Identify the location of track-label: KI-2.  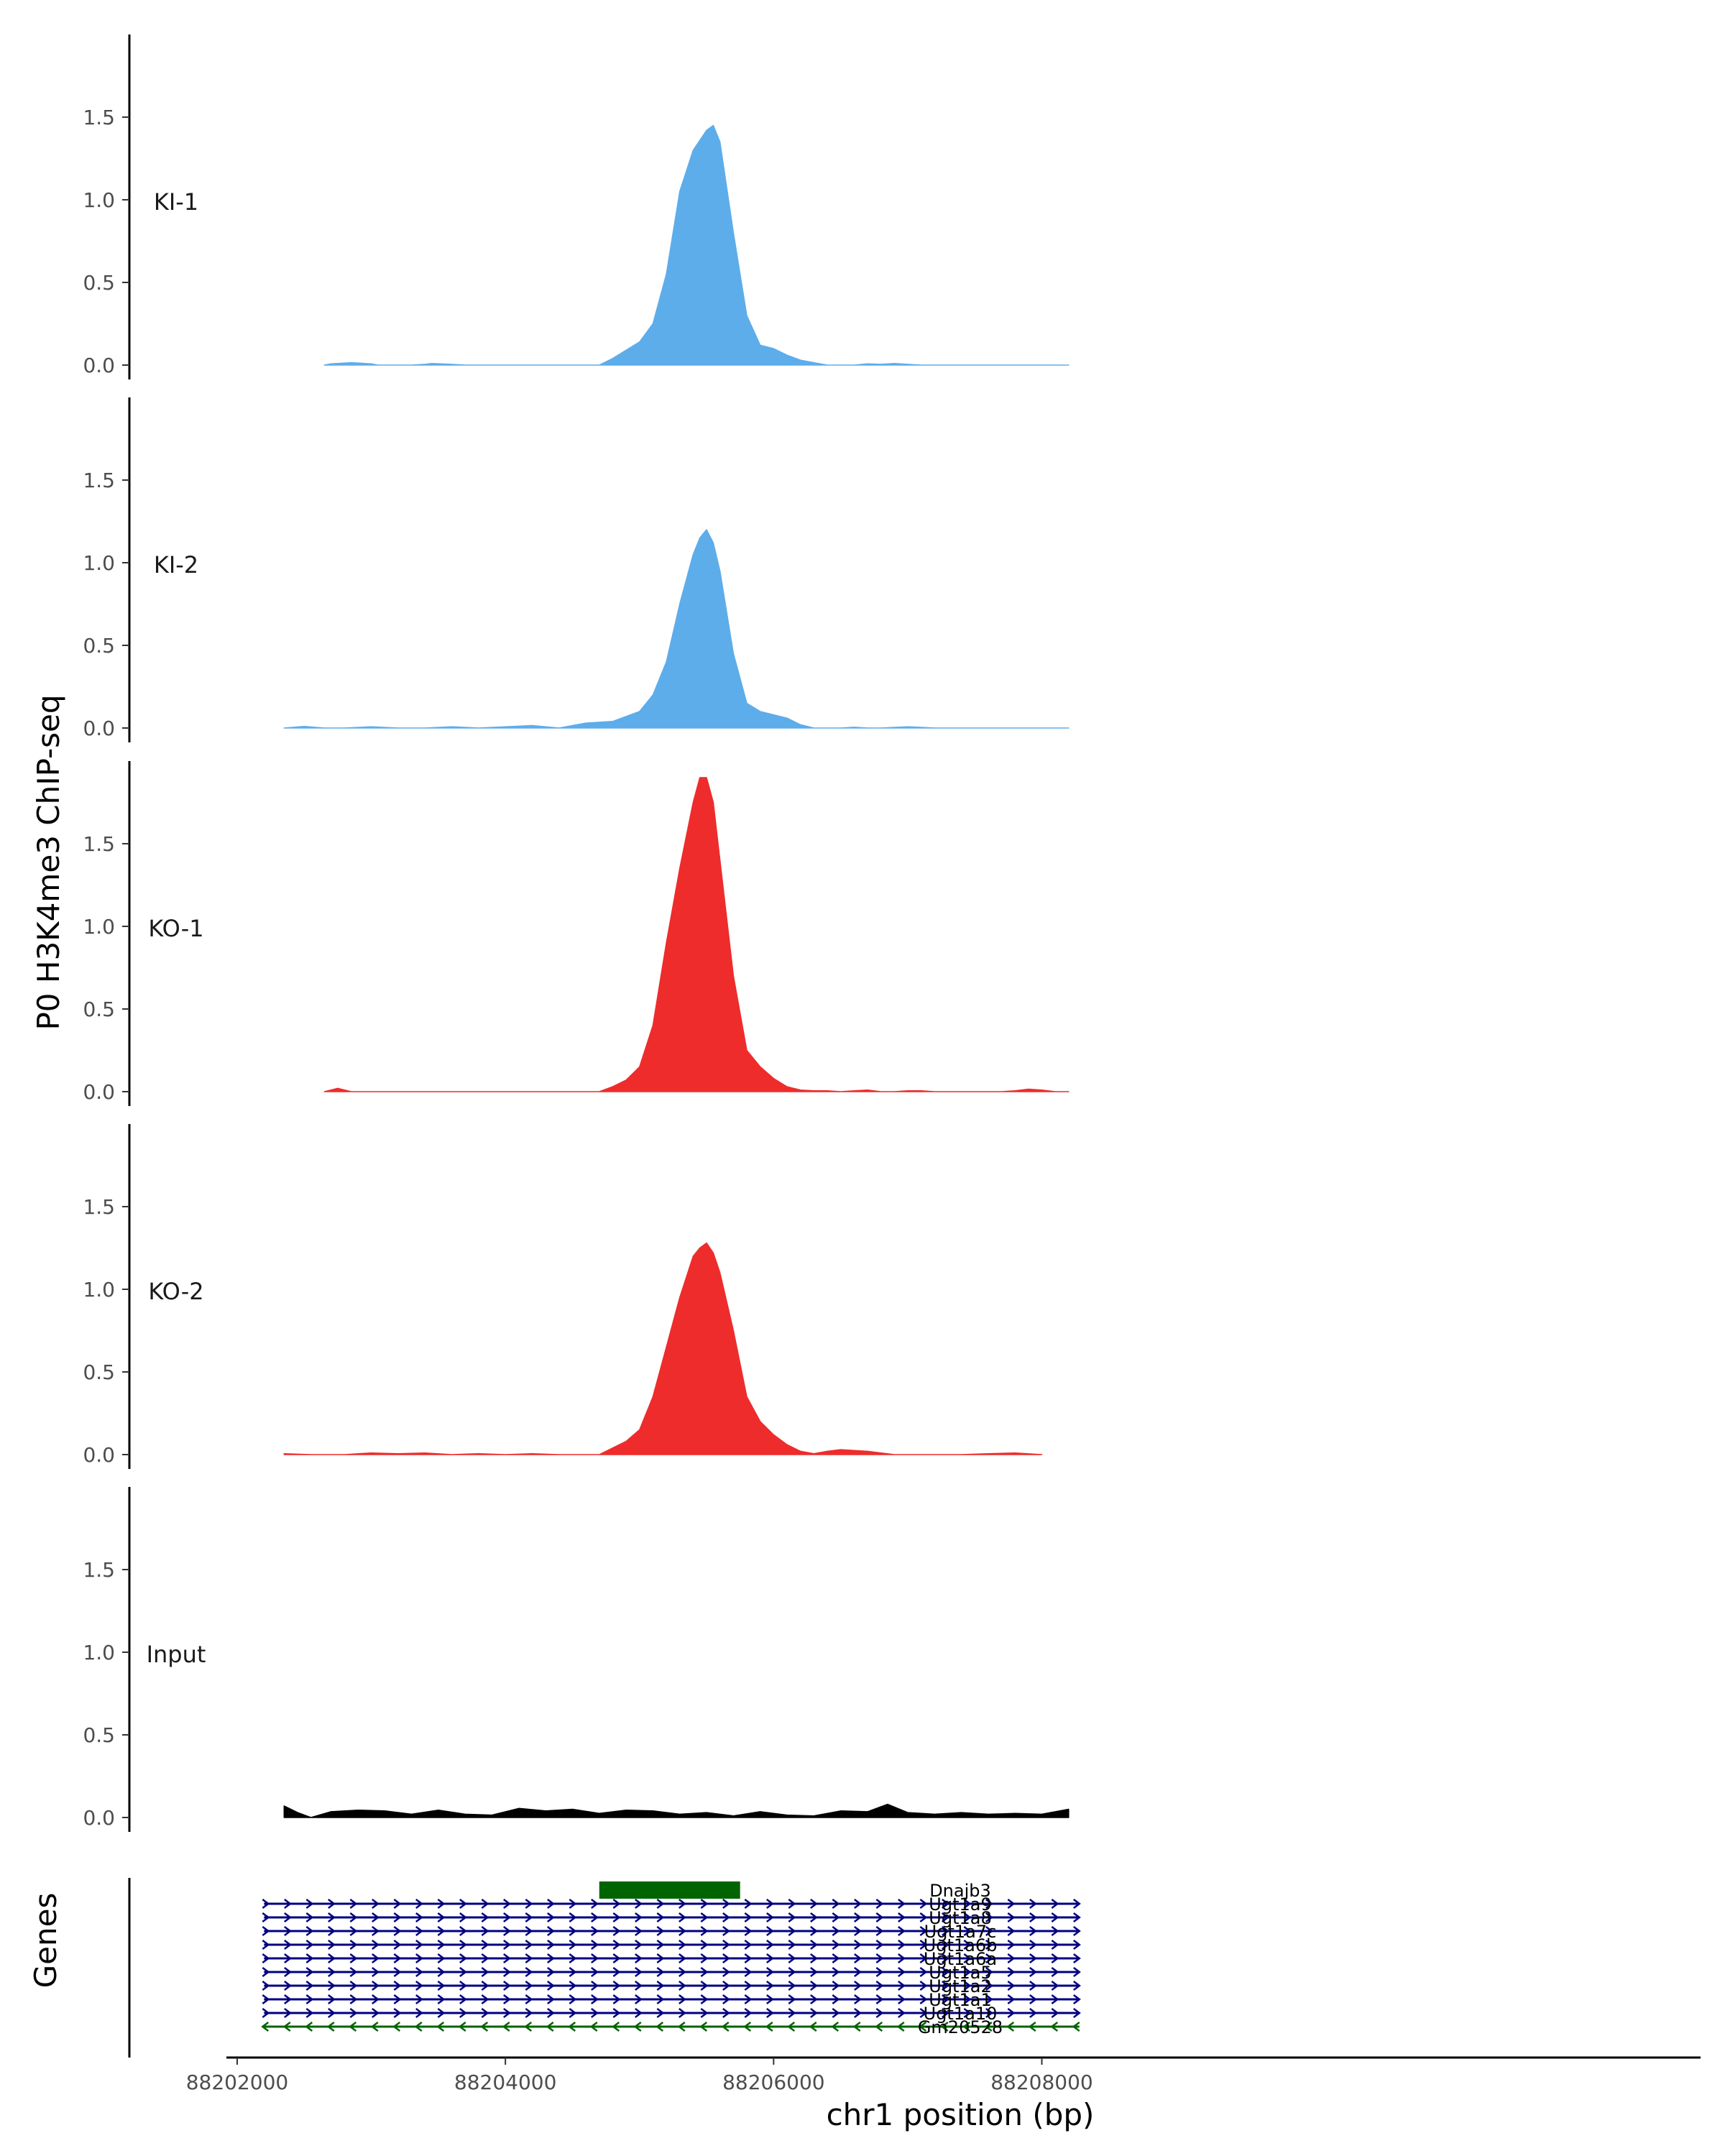
(176, 565).